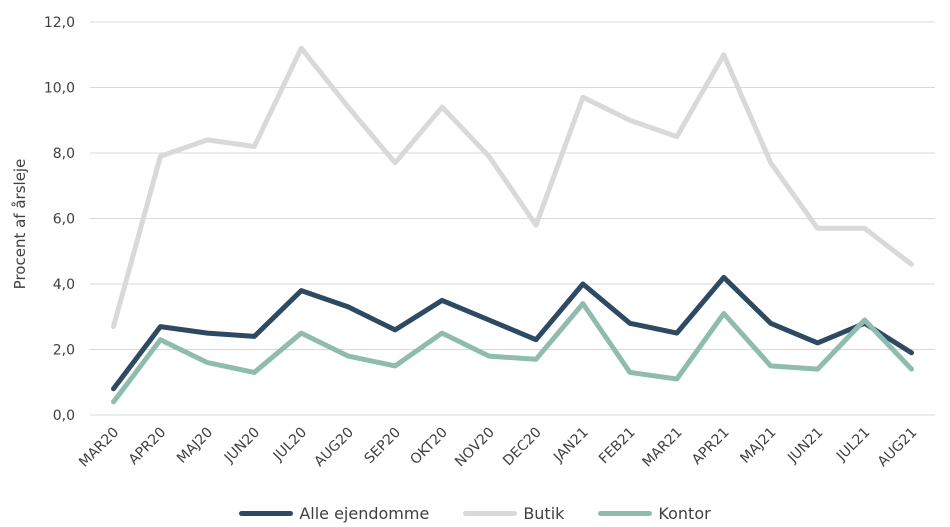  Describe the element at coordinates (898, 448) in the screenshot. I see `x-tick-label: AUG21` at that location.